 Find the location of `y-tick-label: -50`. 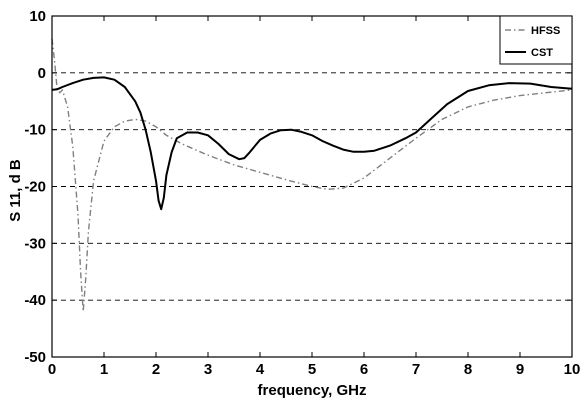

y-tick-label: -50 is located at coordinates (35, 357).